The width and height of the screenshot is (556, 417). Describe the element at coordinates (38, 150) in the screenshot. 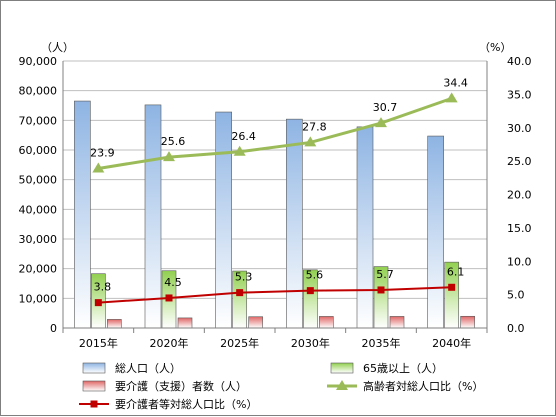

I see `left-tick-label: 60,000` at that location.